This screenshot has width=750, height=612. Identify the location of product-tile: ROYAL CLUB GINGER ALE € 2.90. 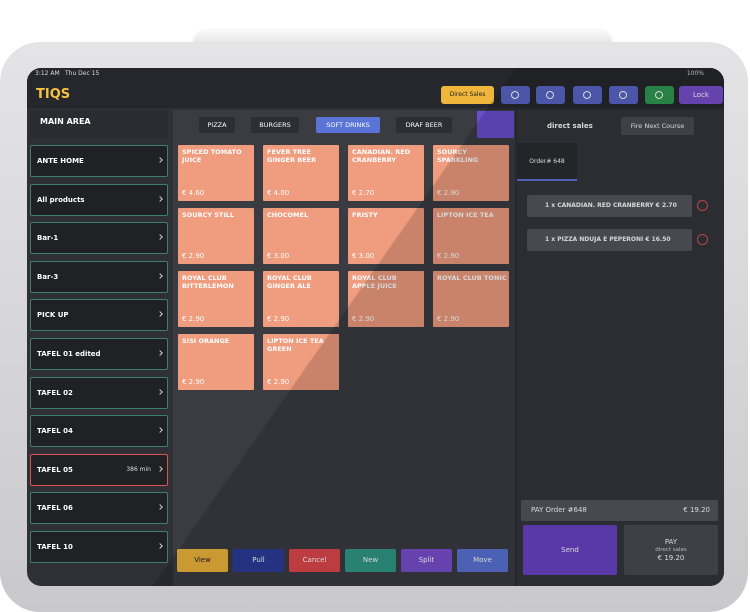
(301, 299).